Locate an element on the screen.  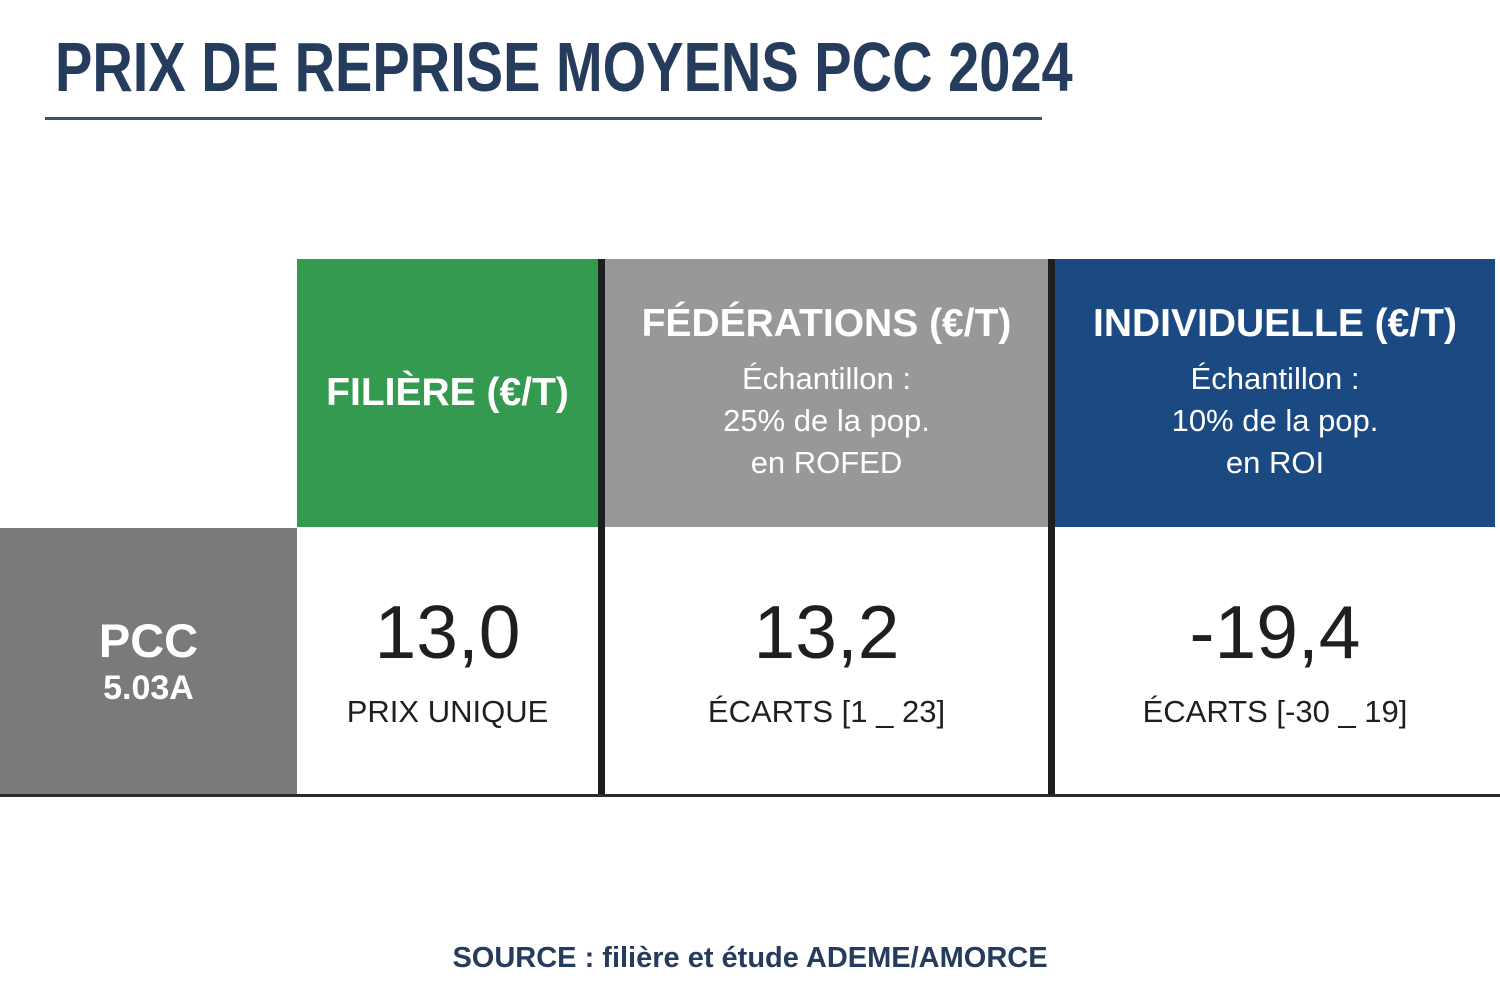
value-cell-filiere: 13,0 PRIX UNIQUE is located at coordinates (447, 661).